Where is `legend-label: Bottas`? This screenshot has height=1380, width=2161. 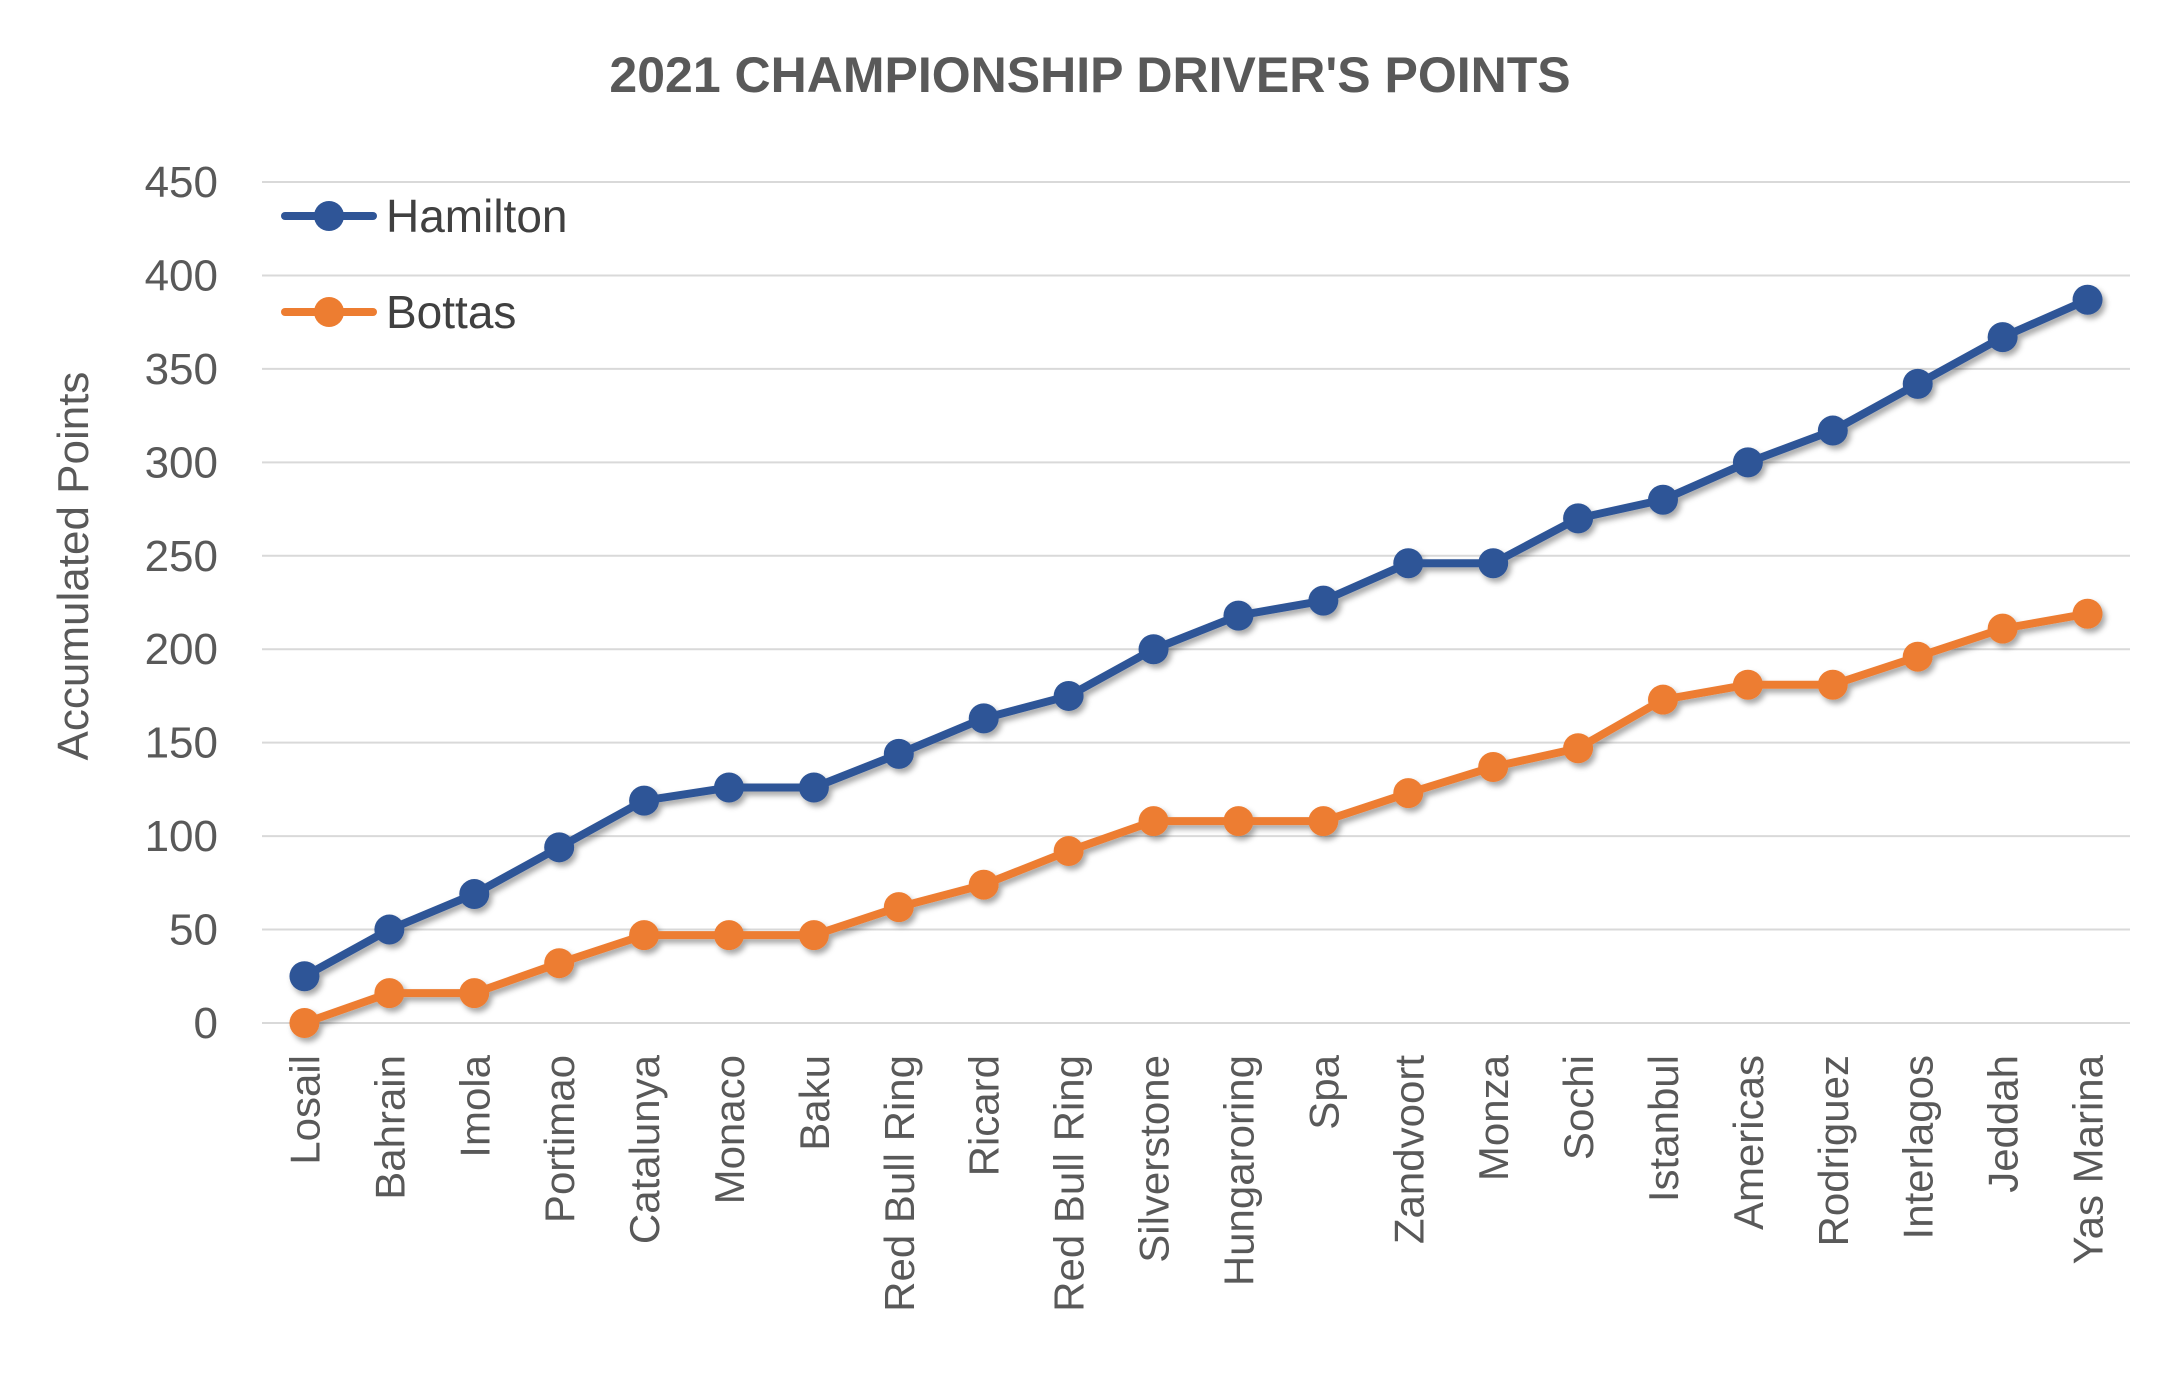 legend-label: Bottas is located at coordinates (451, 312).